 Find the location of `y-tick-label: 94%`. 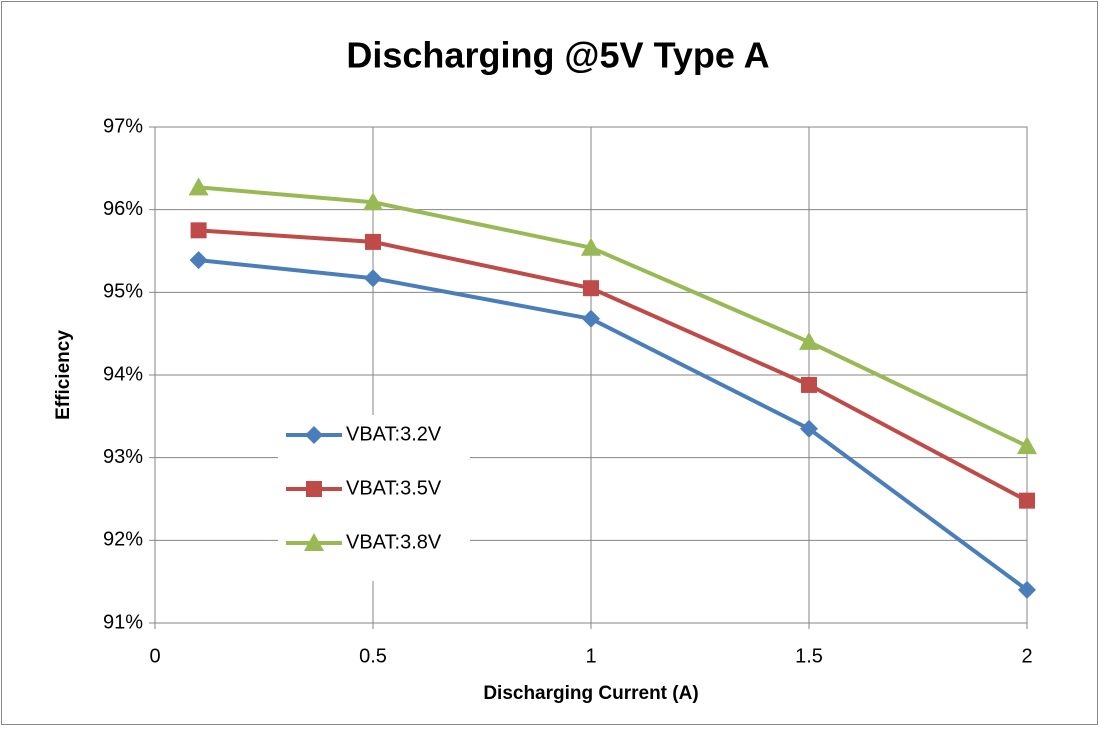

y-tick-label: 94% is located at coordinates (123, 374).